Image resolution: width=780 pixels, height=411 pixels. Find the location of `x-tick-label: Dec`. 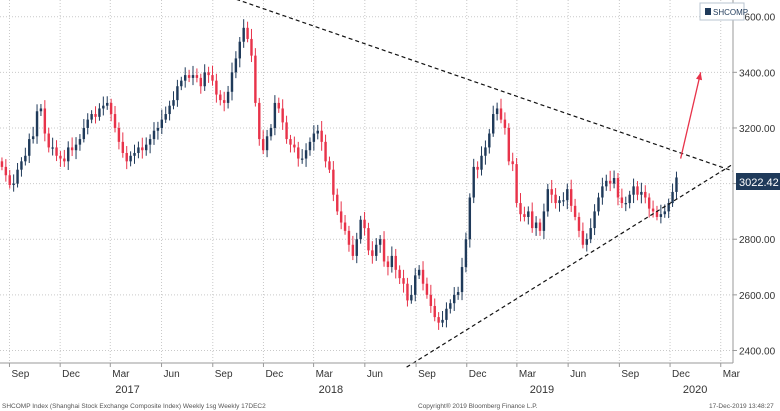

x-tick-label: Dec is located at coordinates (71, 374).